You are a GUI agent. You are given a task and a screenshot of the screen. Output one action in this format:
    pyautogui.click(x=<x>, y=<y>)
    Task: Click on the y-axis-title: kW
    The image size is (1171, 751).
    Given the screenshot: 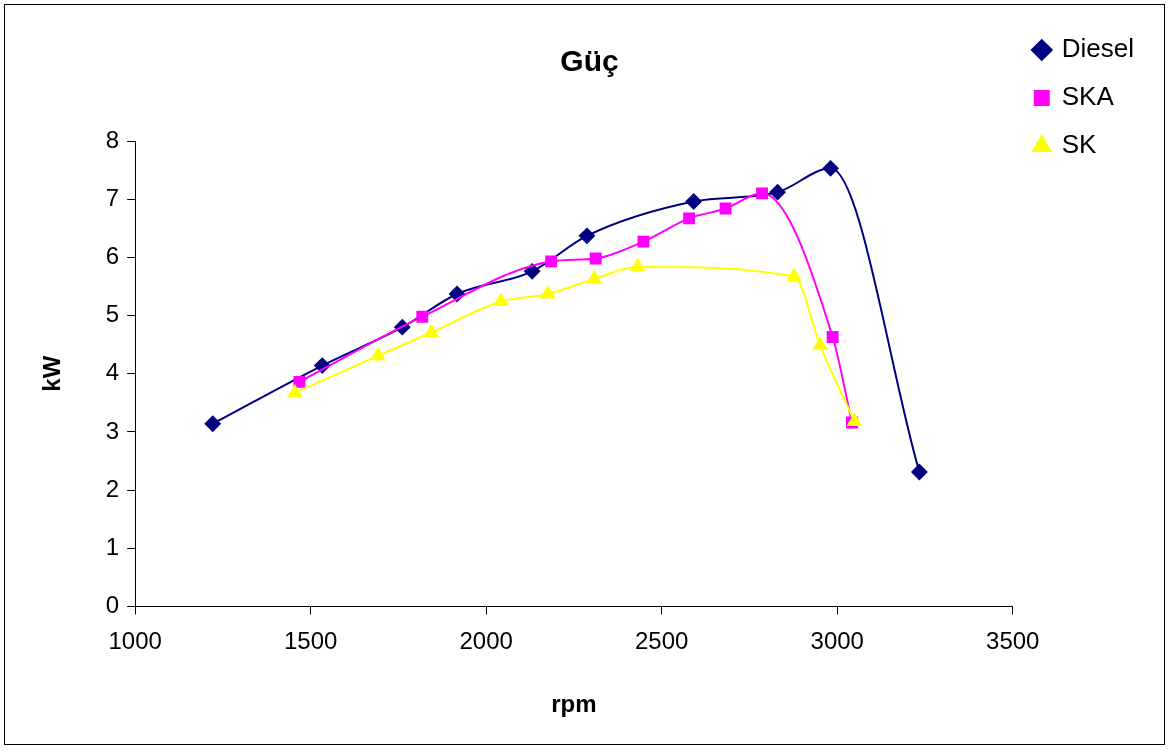 What is the action you would take?
    pyautogui.click(x=52, y=373)
    